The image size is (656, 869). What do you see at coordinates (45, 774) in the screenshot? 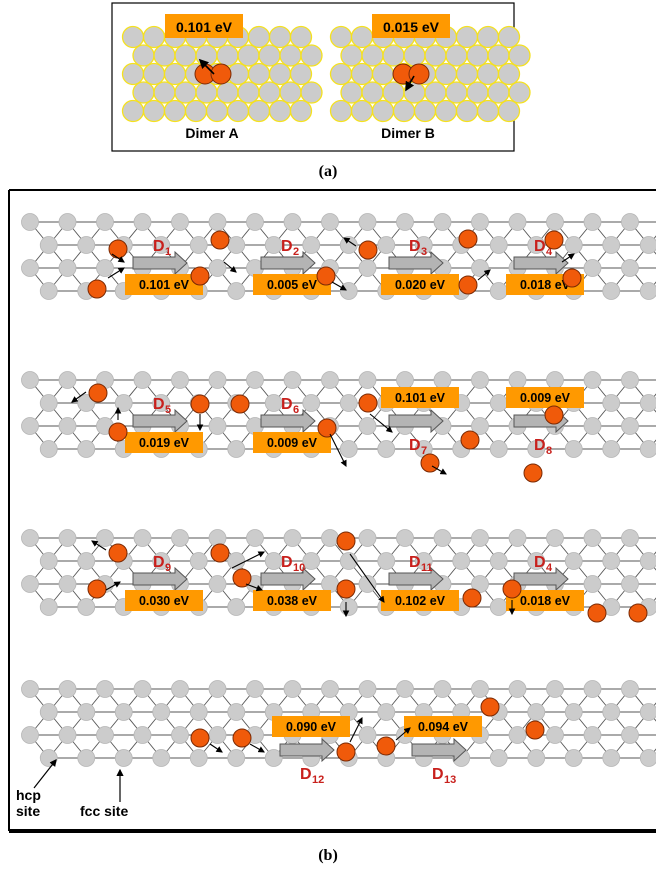
I see `hcp-pointer` at bounding box center [45, 774].